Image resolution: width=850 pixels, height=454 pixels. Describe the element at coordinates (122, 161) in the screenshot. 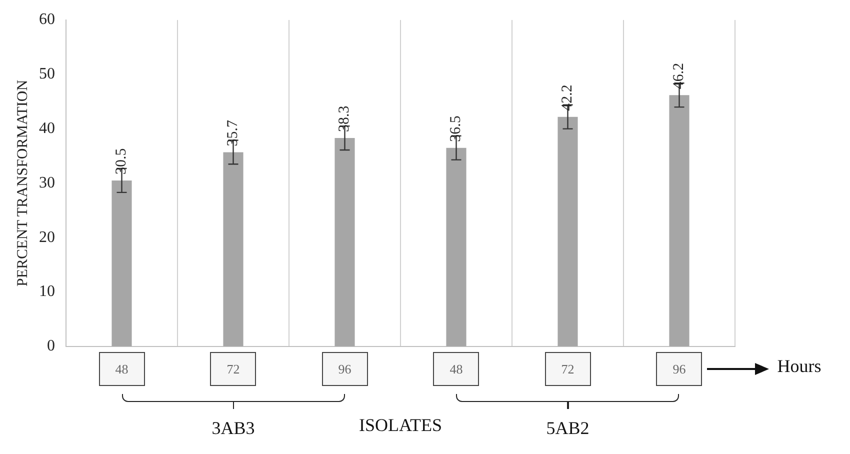

I see `data-label: 30.5` at that location.